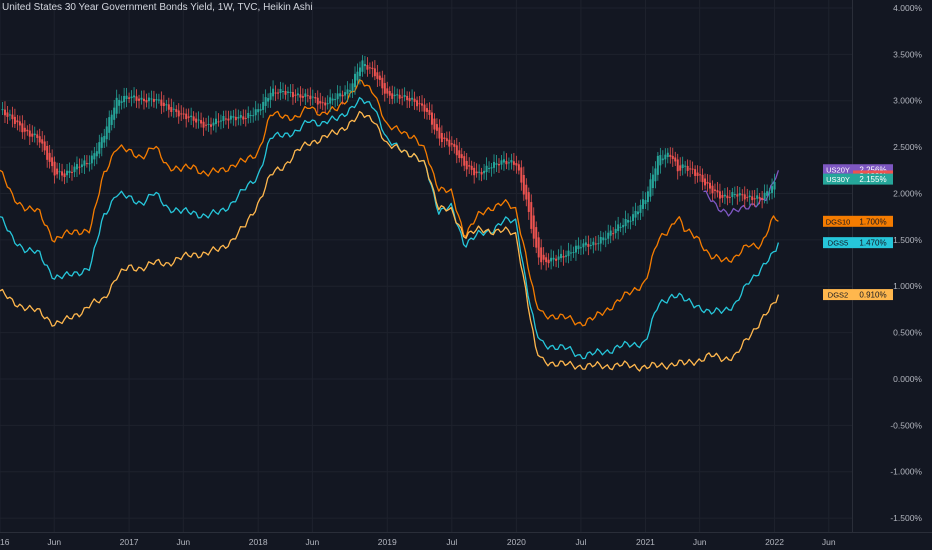 Image resolution: width=932 pixels, height=550 pixels. I want to click on price-label-name: US20Y, so click(838, 170).